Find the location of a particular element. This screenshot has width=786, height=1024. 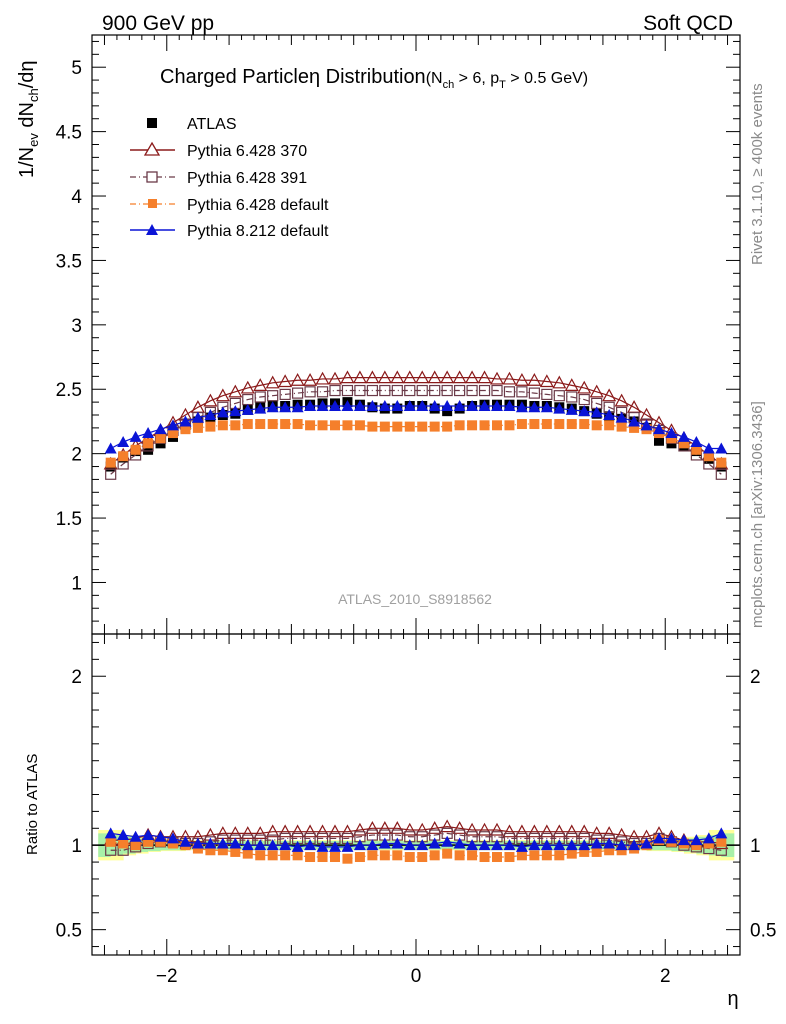

y-tick-label: 3 is located at coordinates (76, 326).